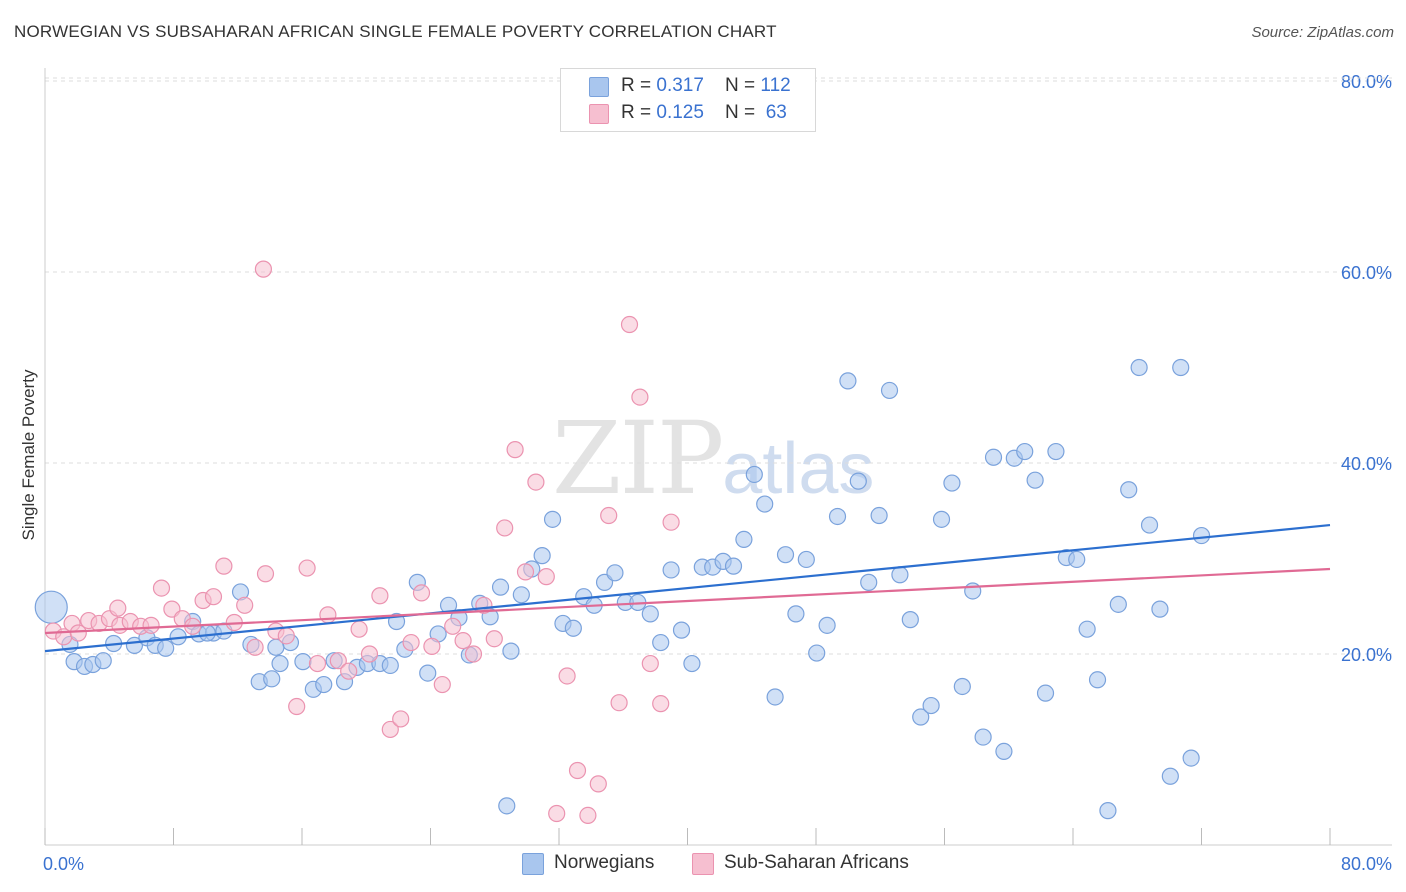  What do you see at coordinates (599, 87) in the screenshot?
I see `legend-swatch-blue` at bounding box center [599, 87].